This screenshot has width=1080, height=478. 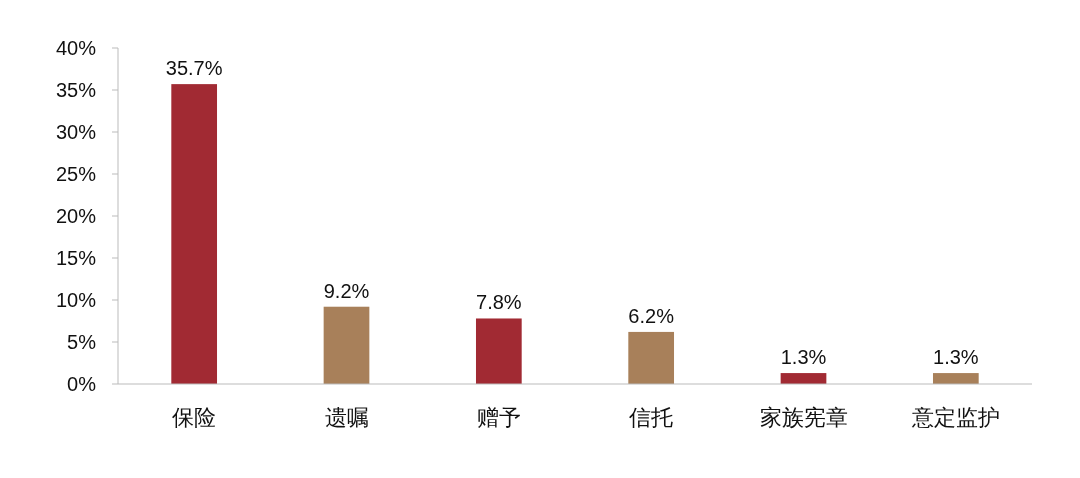 I want to click on y-tick-label: 30%, so click(x=76, y=132).